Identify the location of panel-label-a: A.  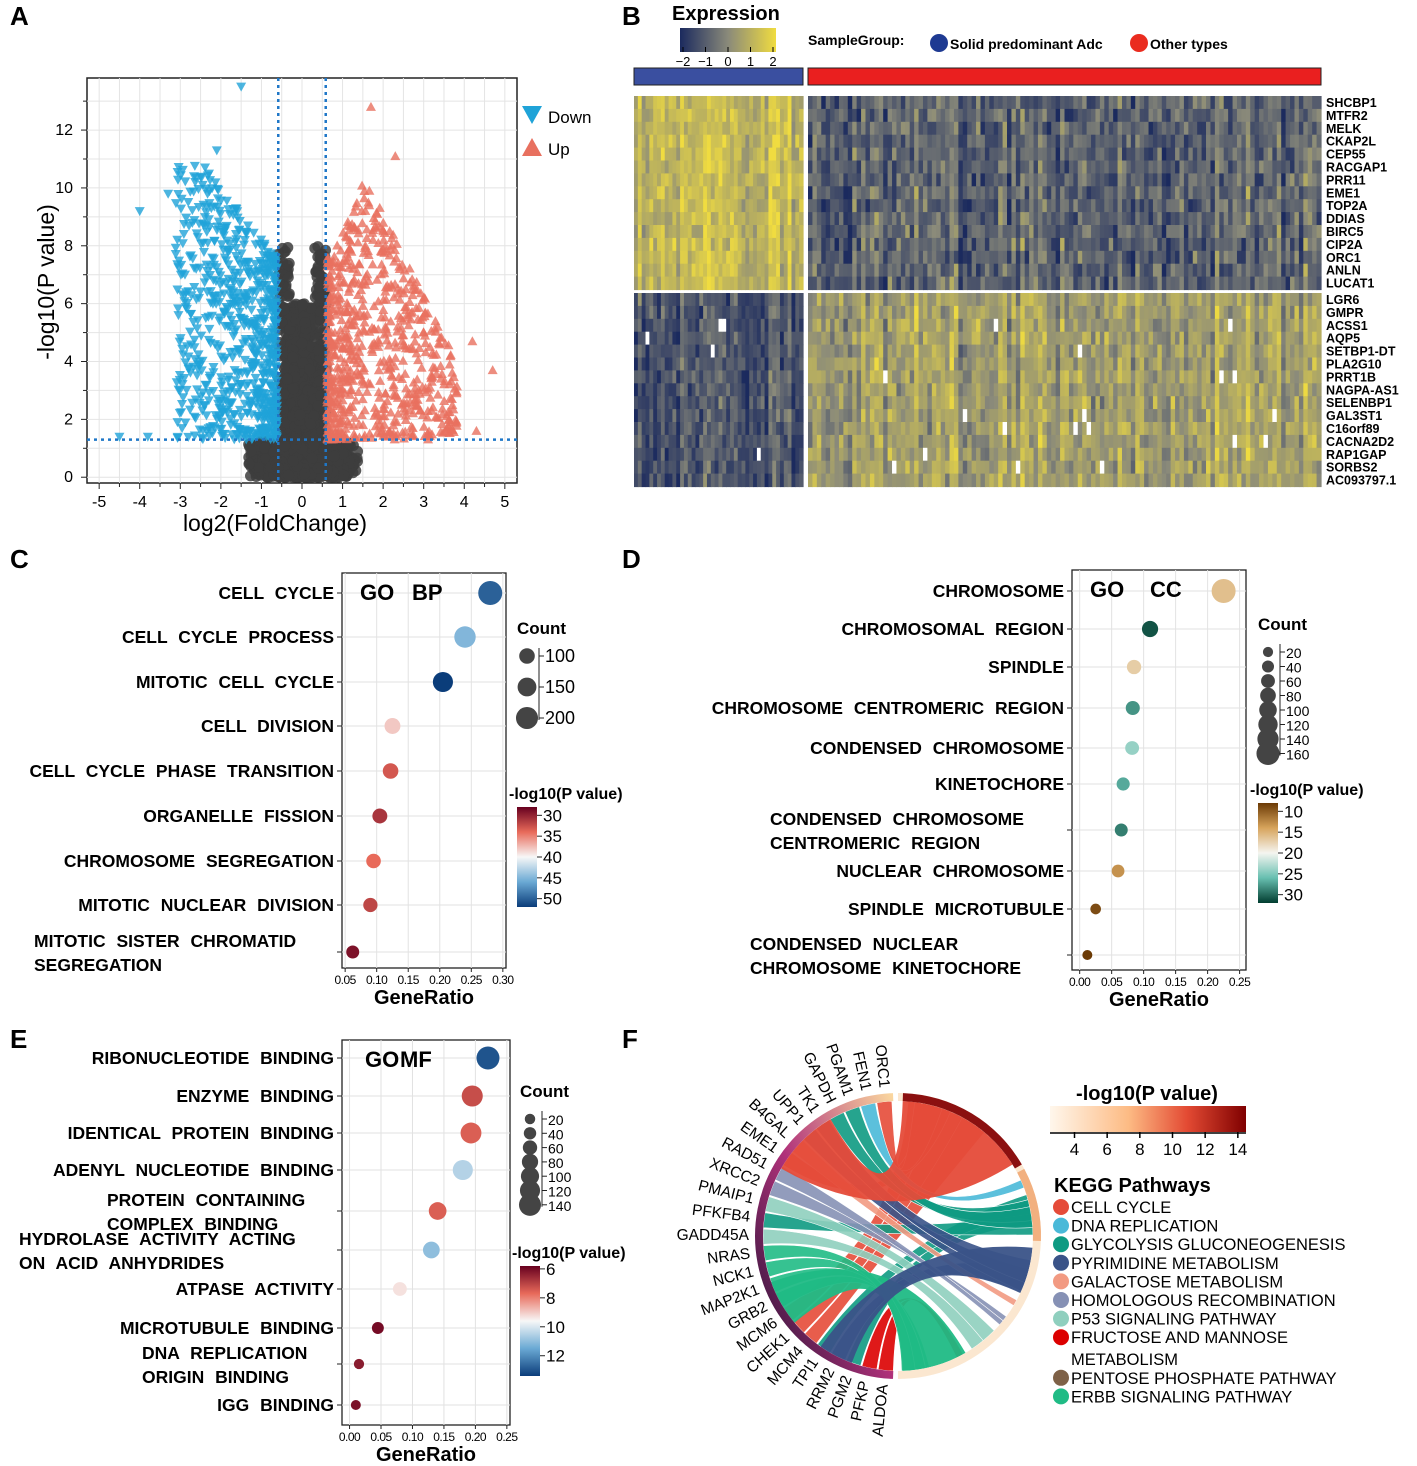
(19, 16).